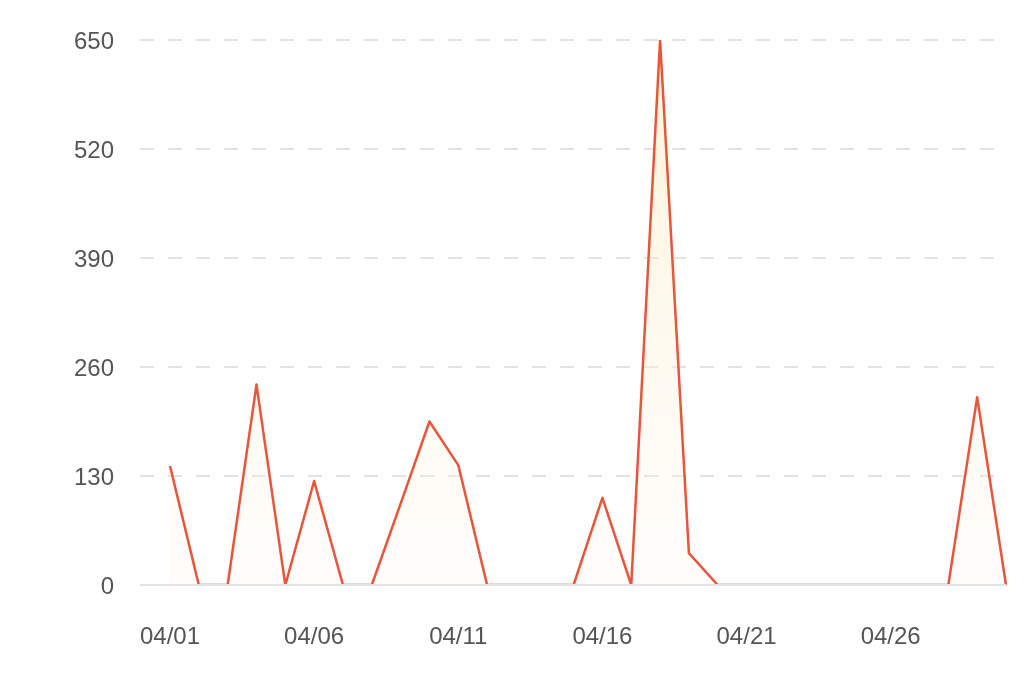 This screenshot has height=685, width=1024. What do you see at coordinates (93, 367) in the screenshot?
I see `y-tick-label: 260` at bounding box center [93, 367].